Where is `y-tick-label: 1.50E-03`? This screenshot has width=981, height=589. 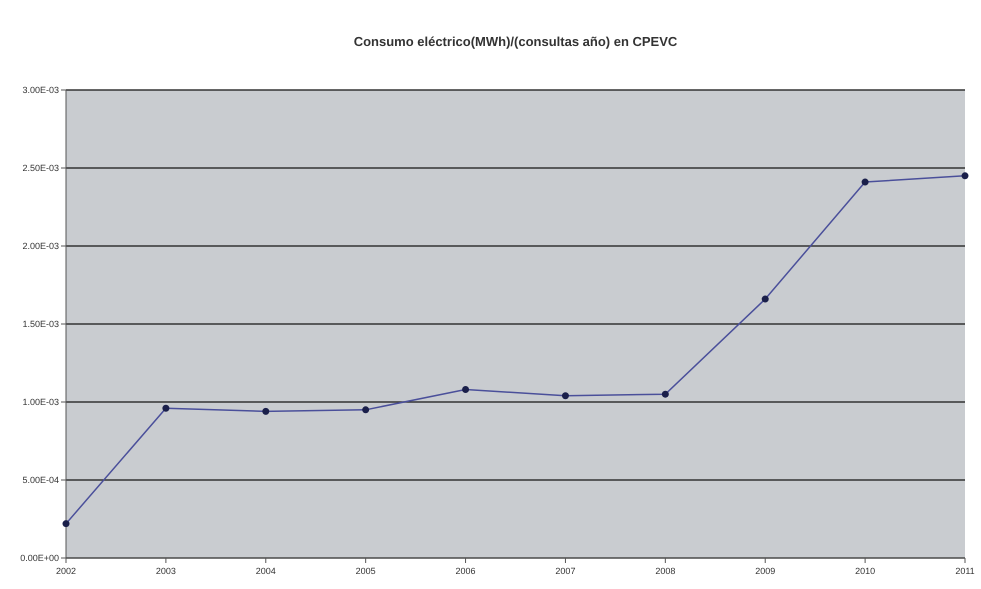
y-tick-label: 1.50E-03 is located at coordinates (40, 324).